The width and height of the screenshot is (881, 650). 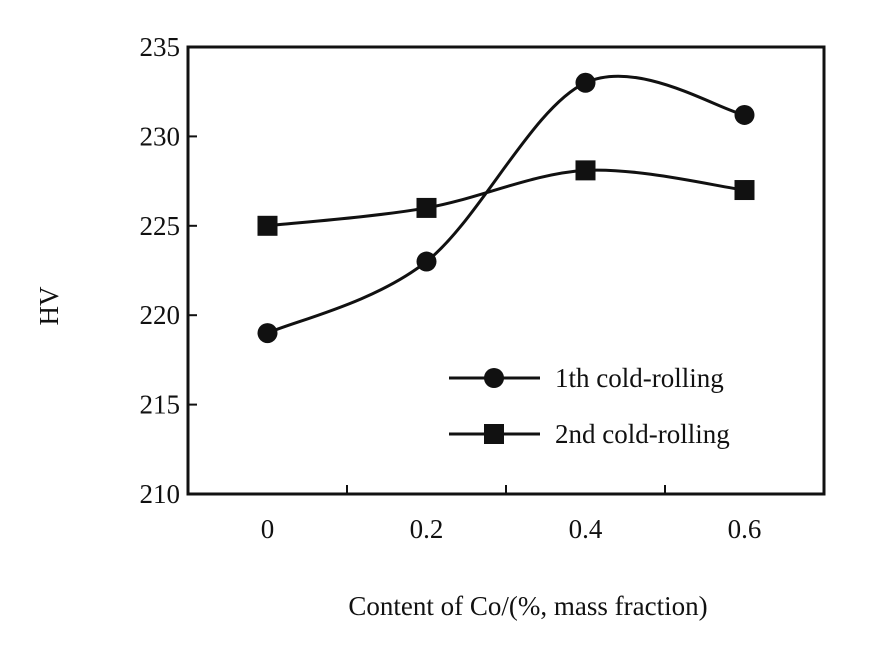 What do you see at coordinates (160, 315) in the screenshot?
I see `y-tick-label: 220` at bounding box center [160, 315].